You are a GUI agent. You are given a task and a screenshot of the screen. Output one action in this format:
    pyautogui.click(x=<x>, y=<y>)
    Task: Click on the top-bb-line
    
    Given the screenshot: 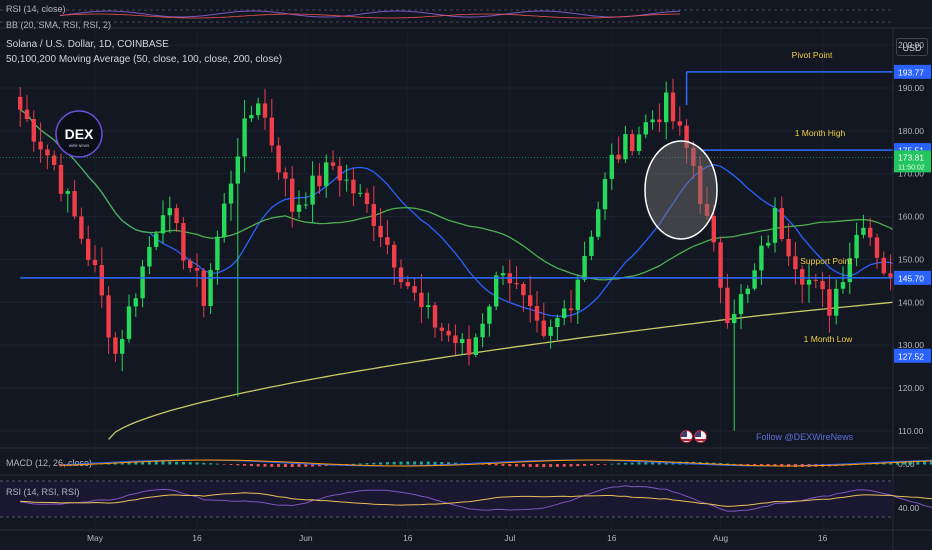 What is the action you would take?
    pyautogui.click(x=369, y=16)
    